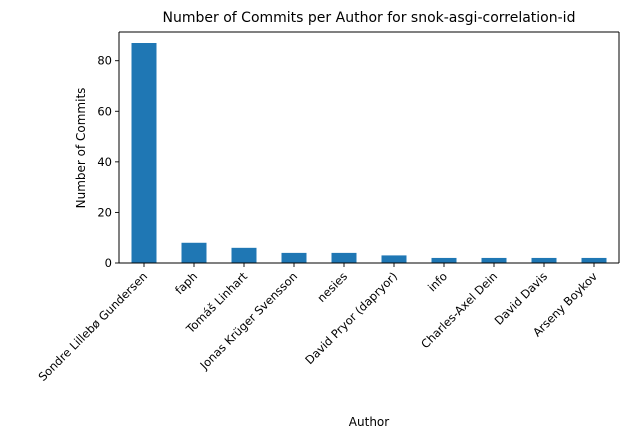 The width and height of the screenshot is (627, 438). What do you see at coordinates (81, 148) in the screenshot?
I see `y-axis-label: Number of Commits` at bounding box center [81, 148].